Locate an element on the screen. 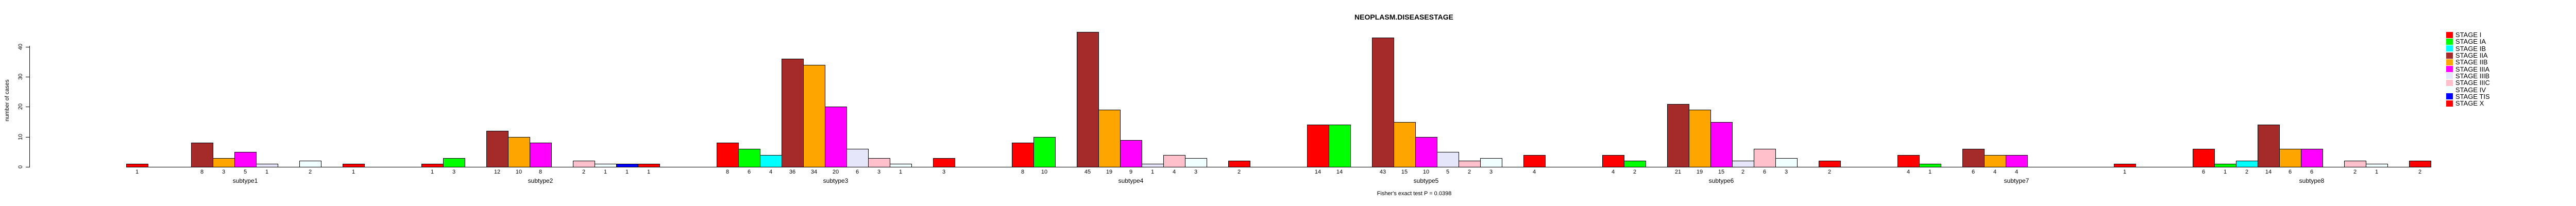 The height and width of the screenshot is (206, 2576). bar-subtype5-stage-iia is located at coordinates (1383, 102).